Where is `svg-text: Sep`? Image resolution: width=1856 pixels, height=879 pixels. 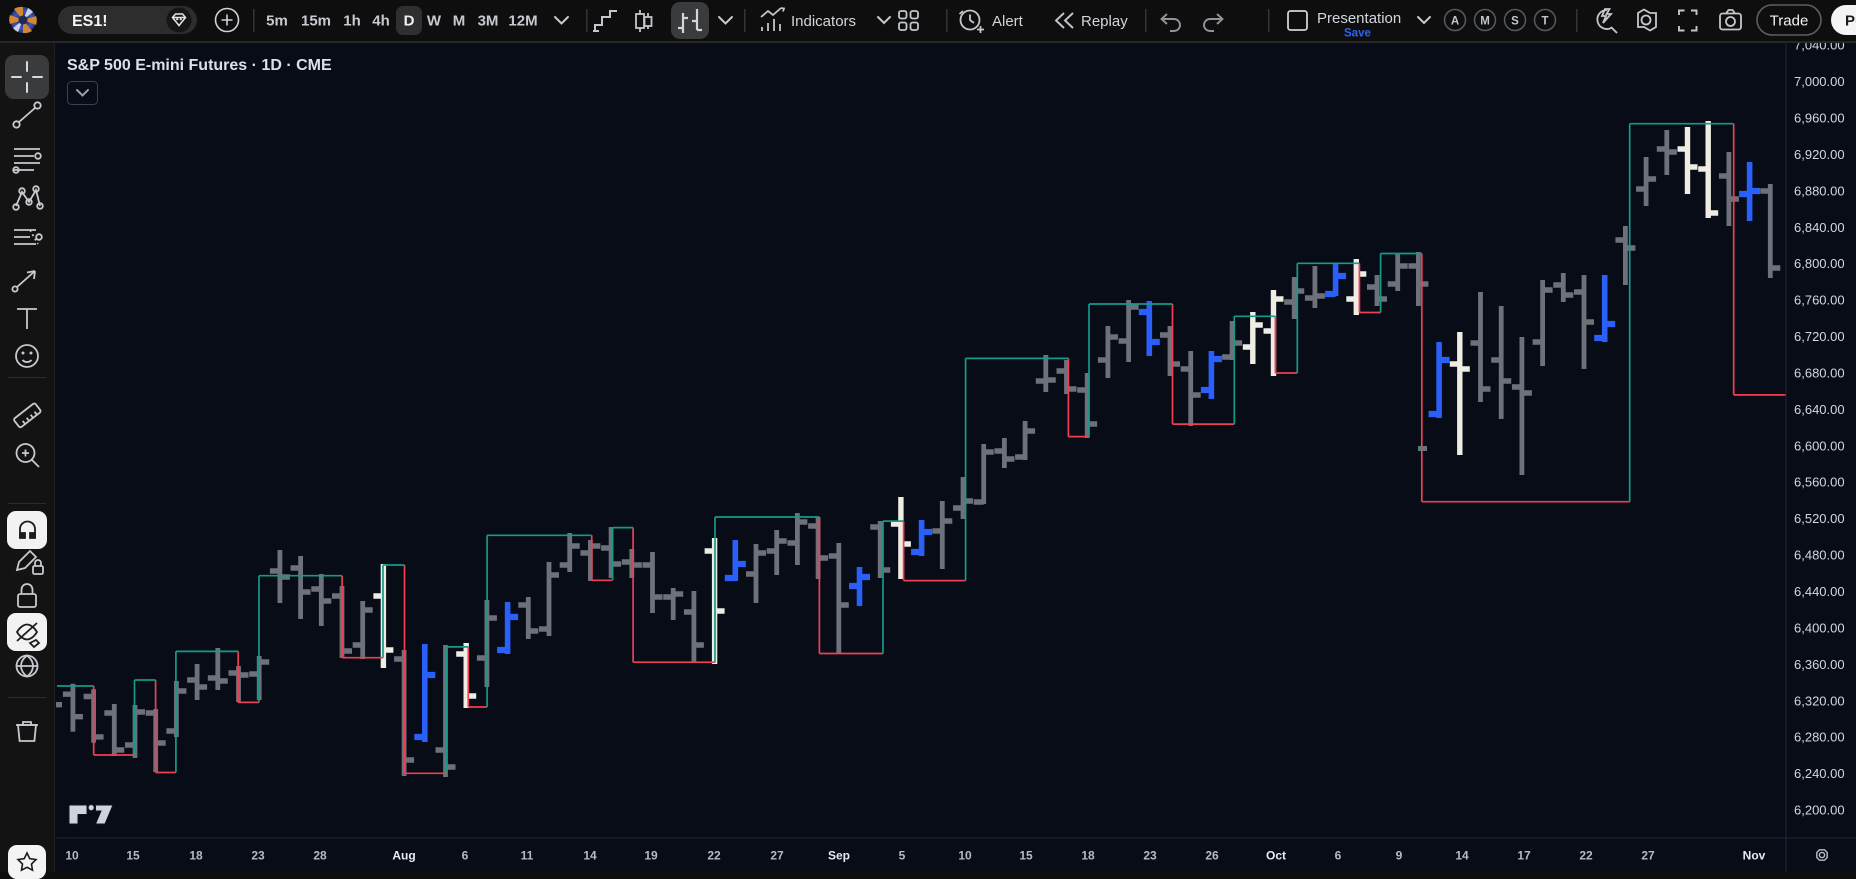
svg-text: Sep is located at coordinates (839, 856).